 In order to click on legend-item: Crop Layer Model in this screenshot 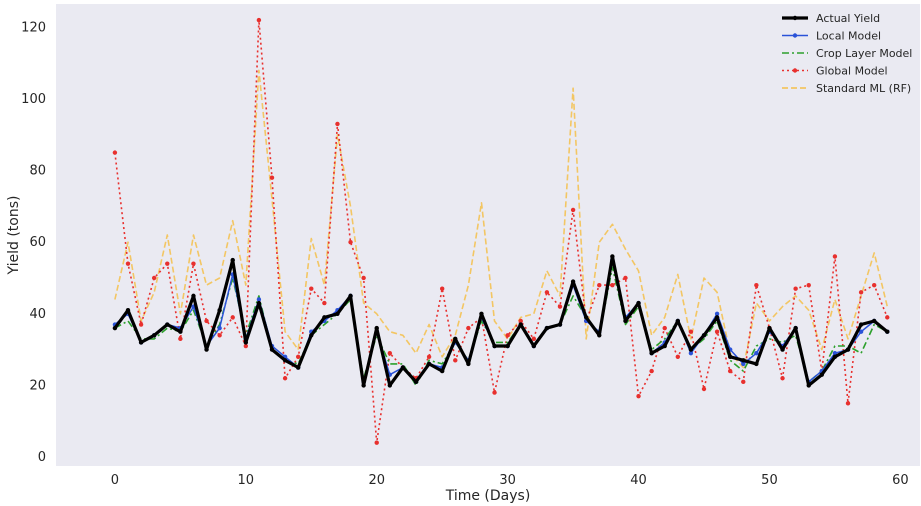, I will do `click(847, 53)`.